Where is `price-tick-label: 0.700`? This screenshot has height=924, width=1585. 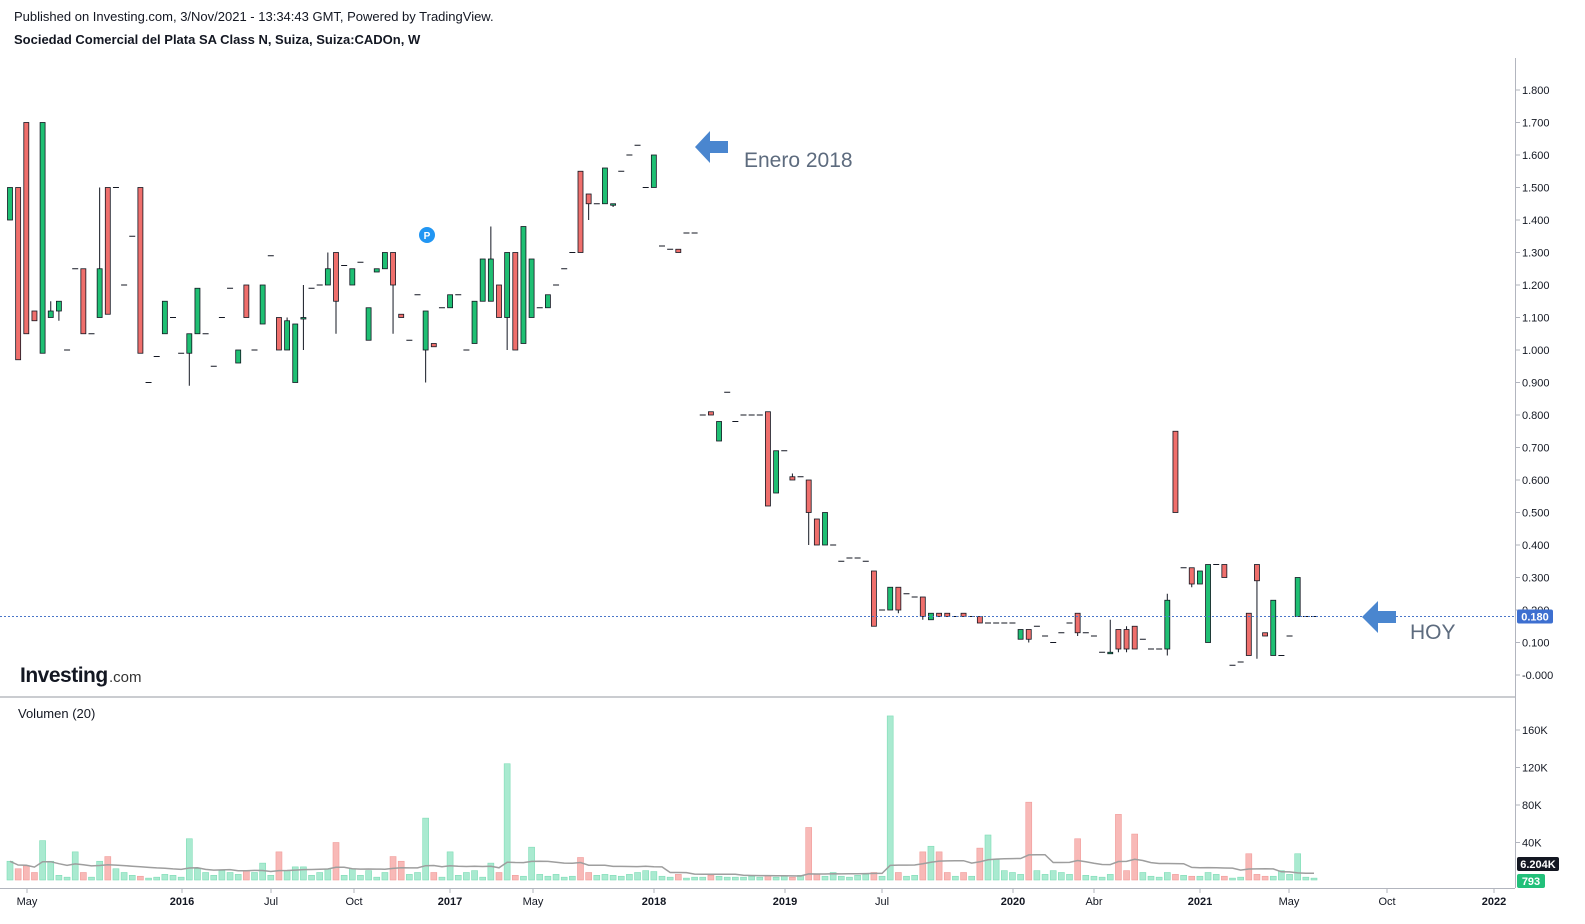
price-tick-label: 0.700 is located at coordinates (1536, 449).